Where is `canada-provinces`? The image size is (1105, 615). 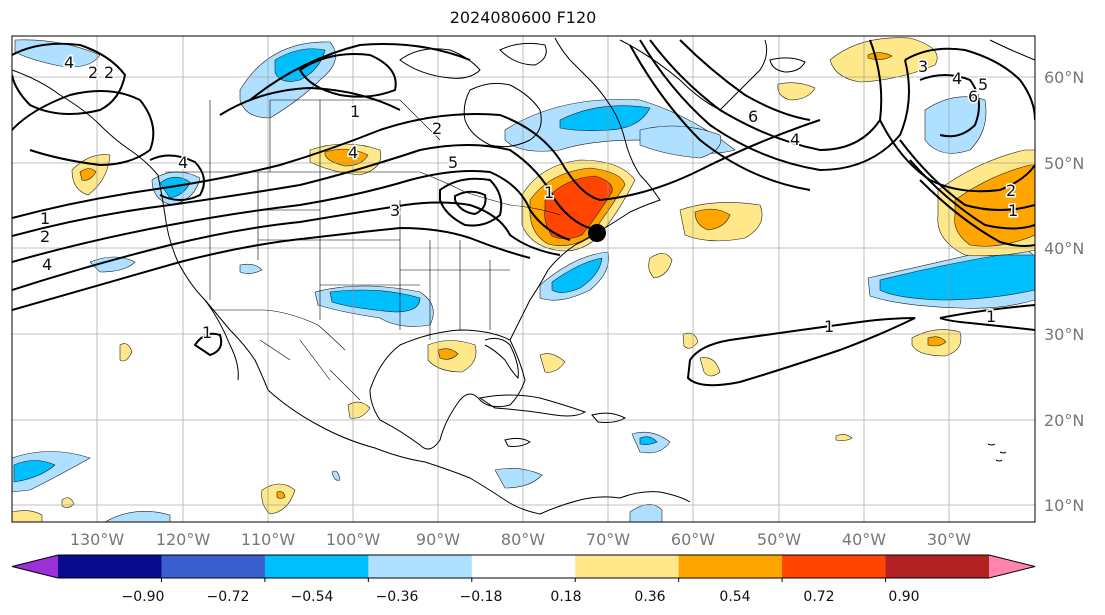 canada-provinces is located at coordinates (325, 135).